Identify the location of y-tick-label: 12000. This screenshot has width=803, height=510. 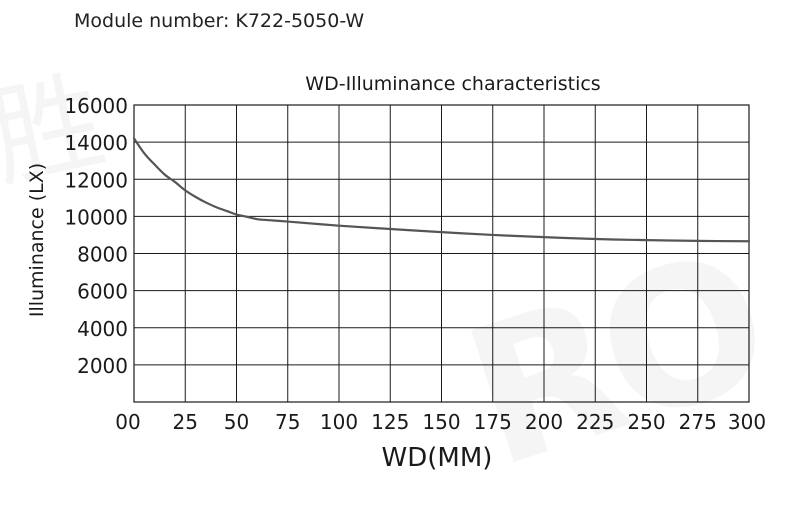
(96, 180).